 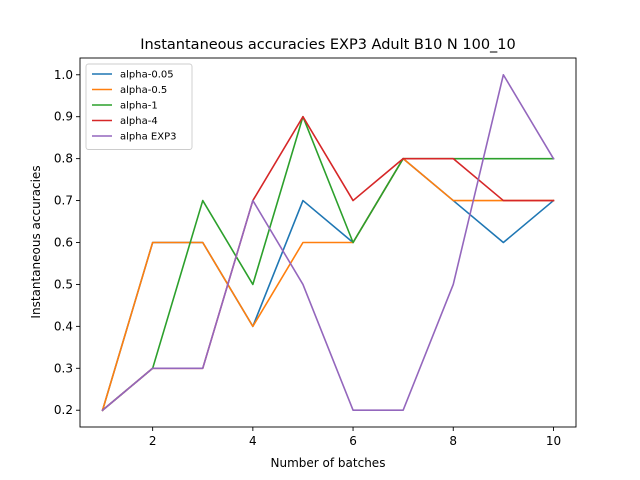 What do you see at coordinates (553, 441) in the screenshot?
I see `x-tick-label: 10` at bounding box center [553, 441].